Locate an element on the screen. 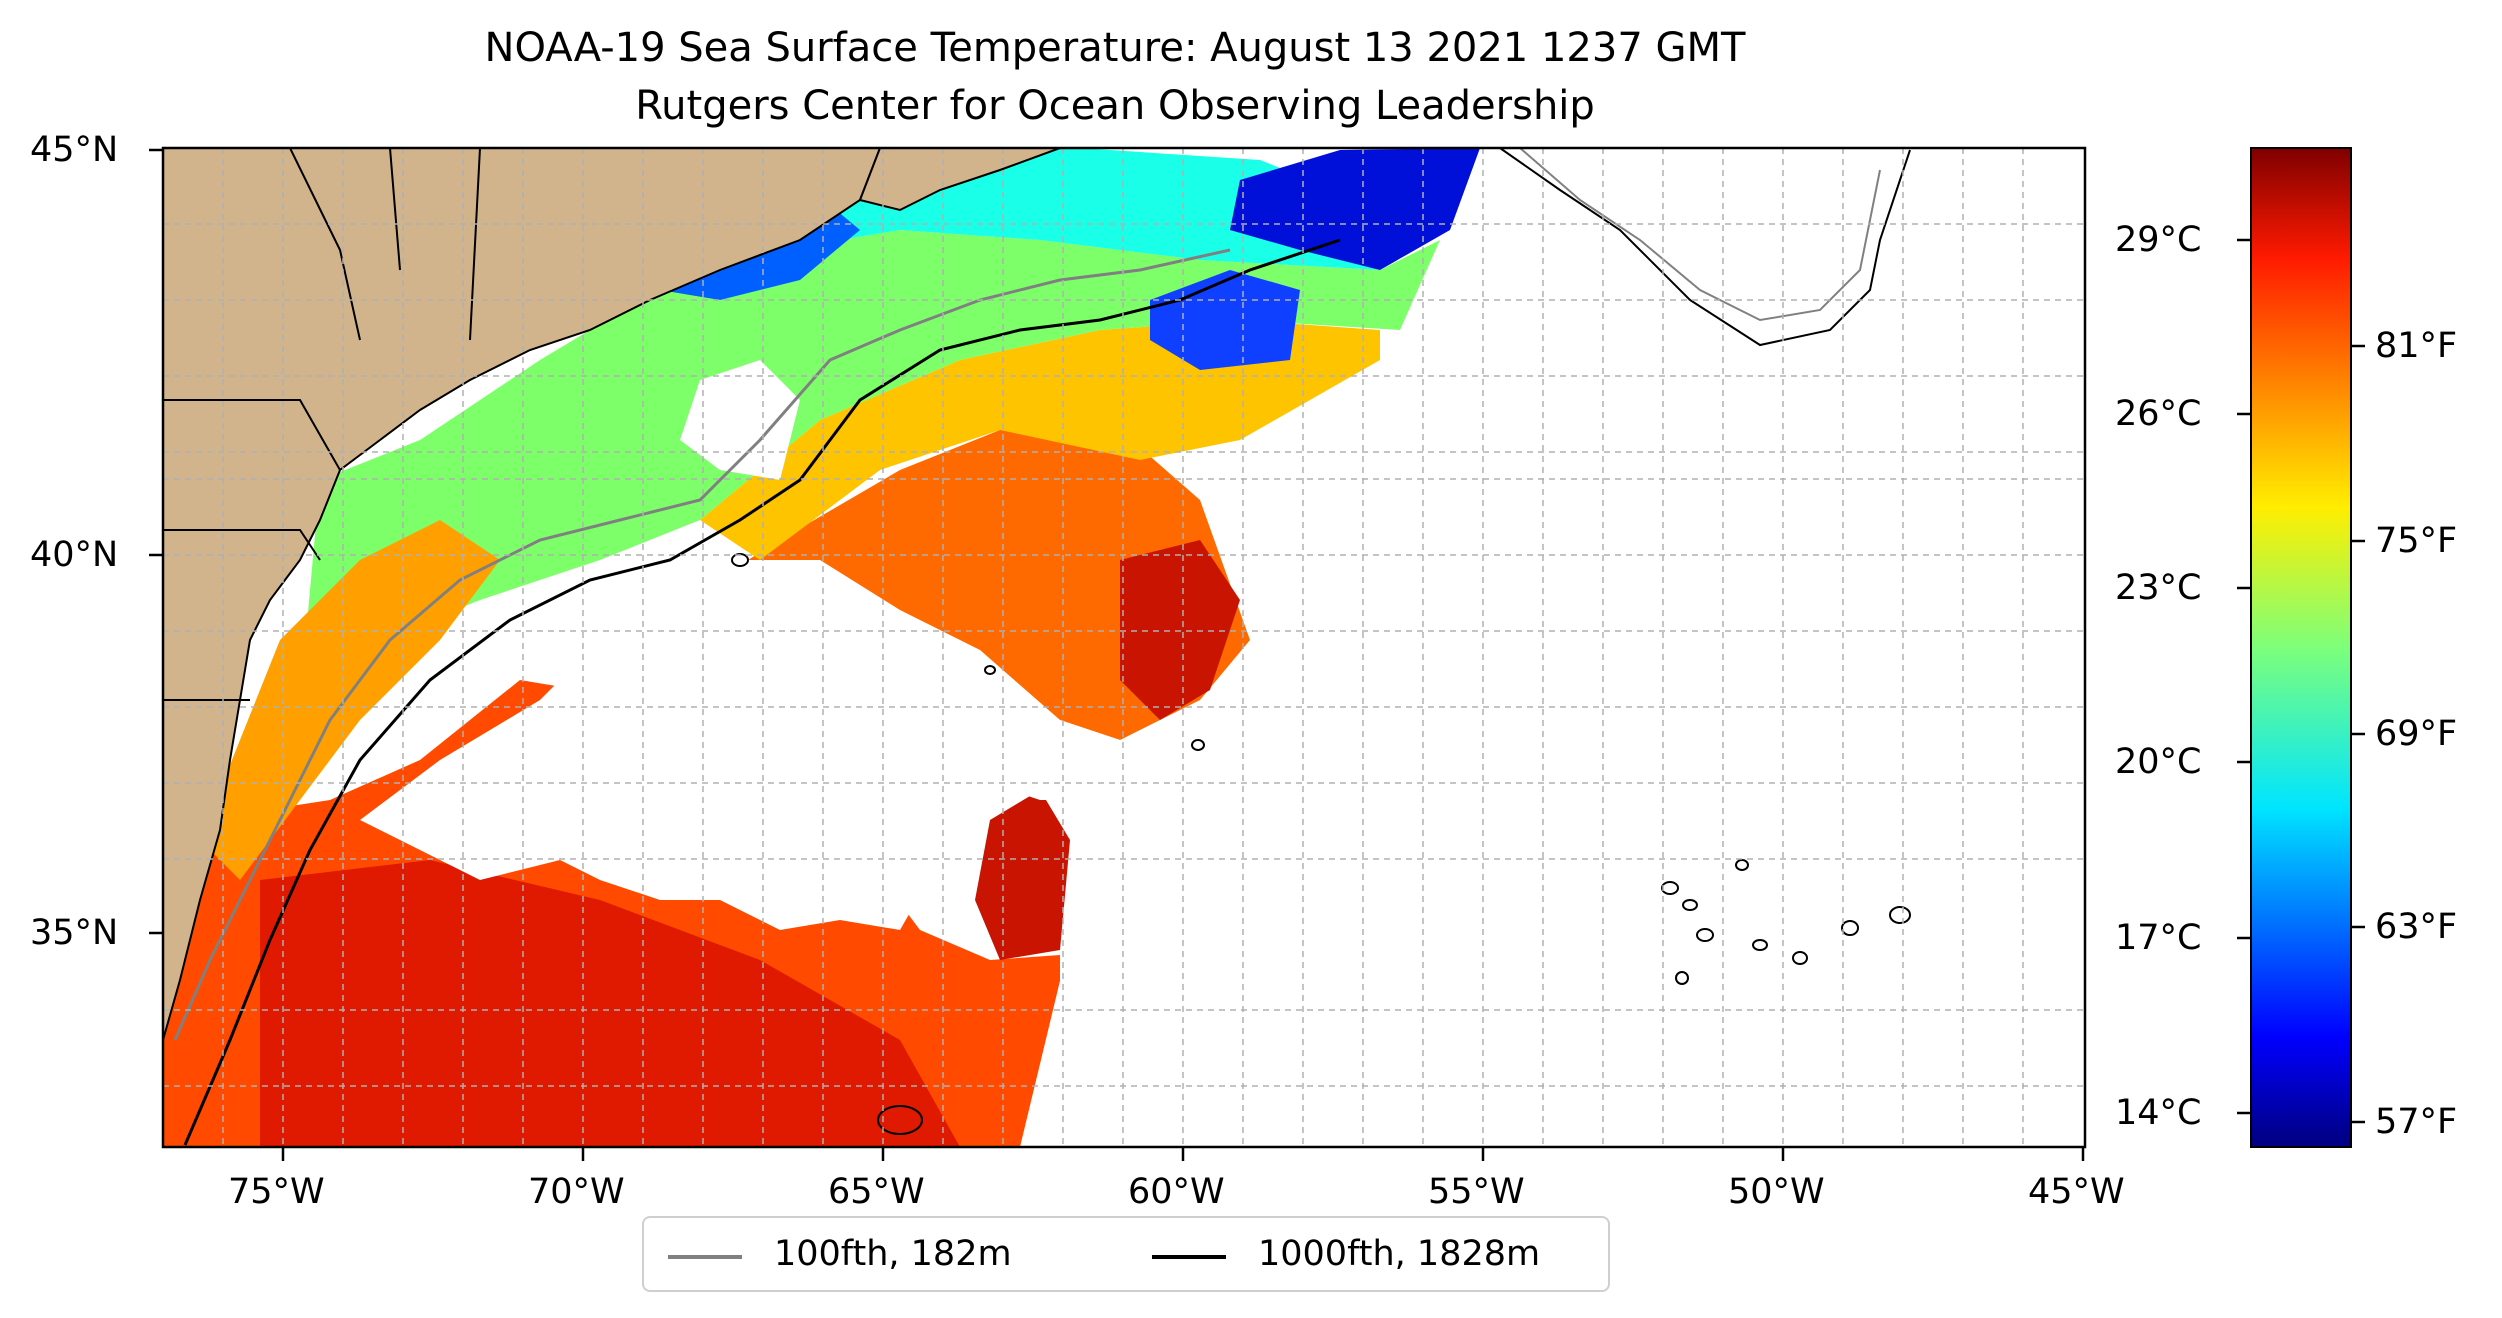 The height and width of the screenshot is (1318, 2502). sst-cold-patch is located at coordinates (1225, 320).